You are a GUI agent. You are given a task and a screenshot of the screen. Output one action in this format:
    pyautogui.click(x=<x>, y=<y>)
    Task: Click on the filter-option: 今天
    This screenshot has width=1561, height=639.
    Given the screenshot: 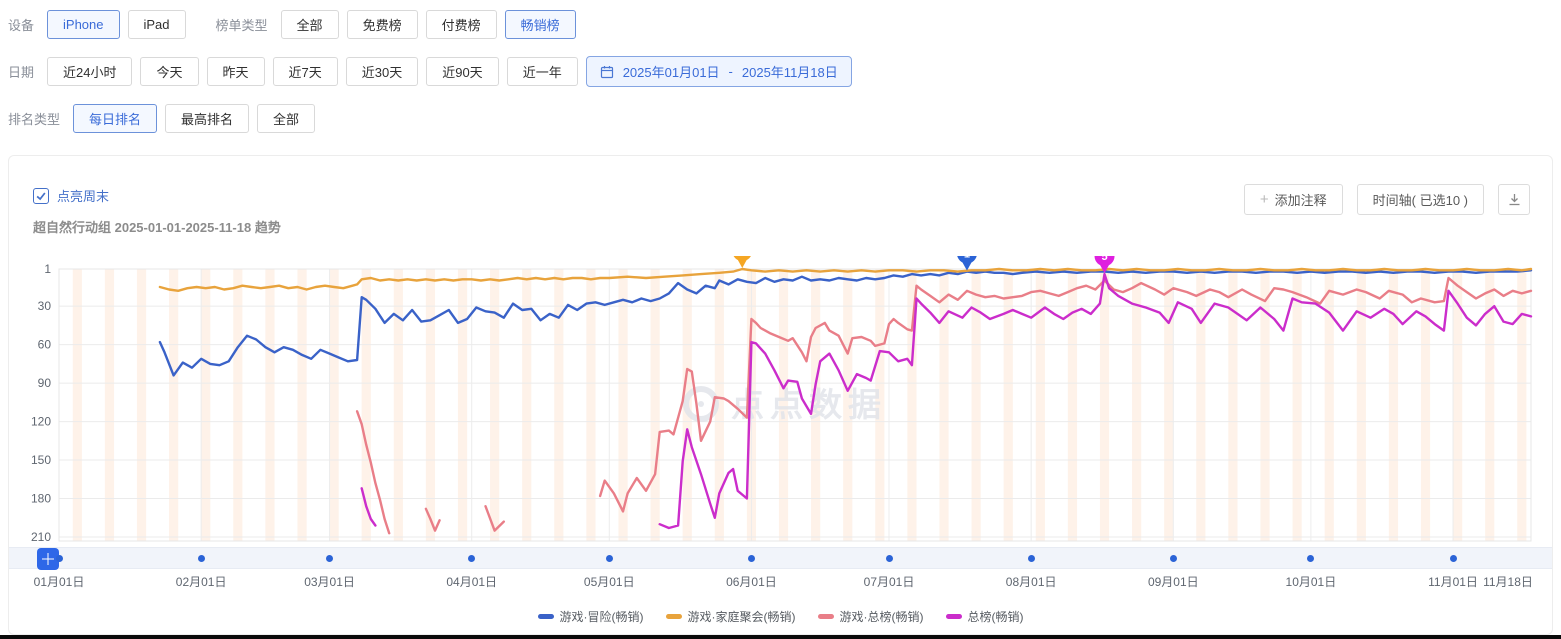 What is the action you would take?
    pyautogui.click(x=169, y=71)
    